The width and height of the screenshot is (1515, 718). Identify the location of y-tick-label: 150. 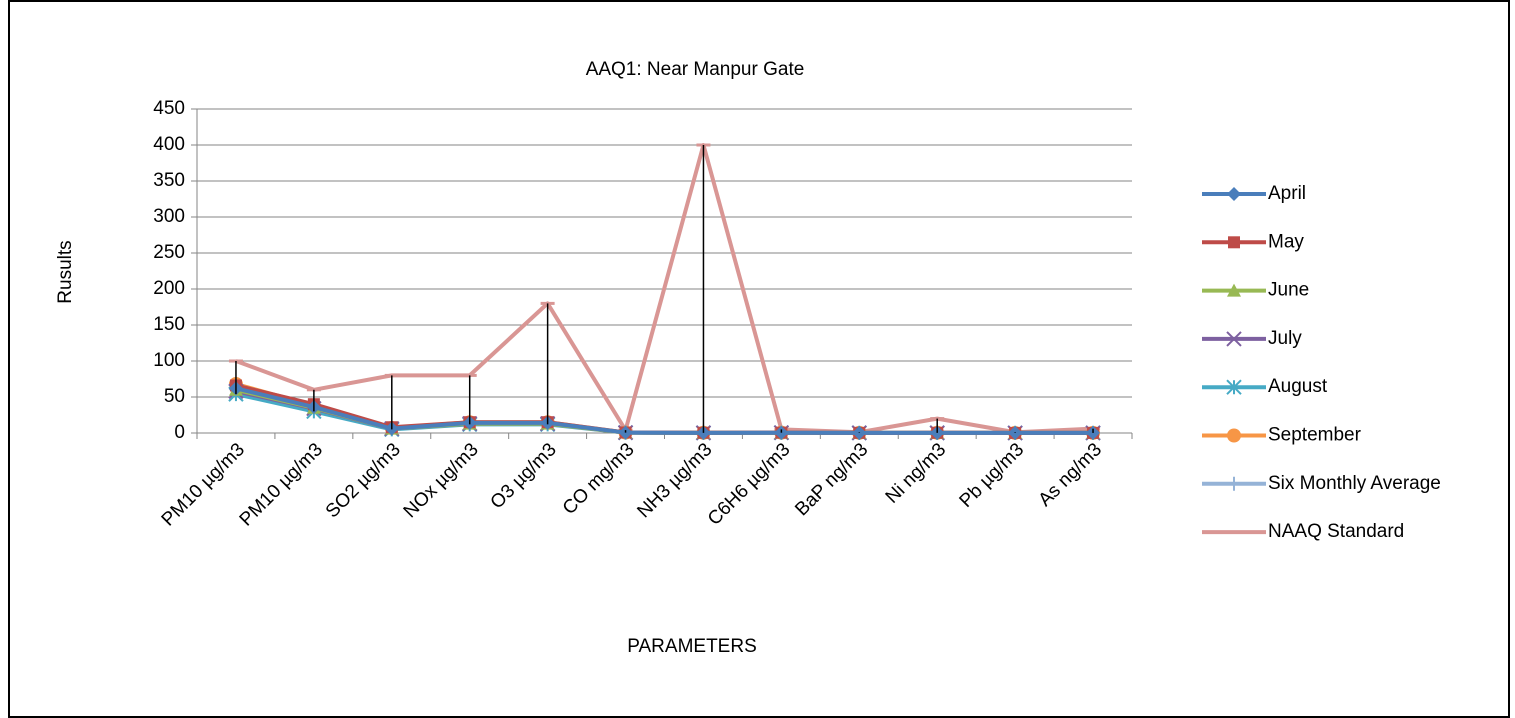
(169, 324).